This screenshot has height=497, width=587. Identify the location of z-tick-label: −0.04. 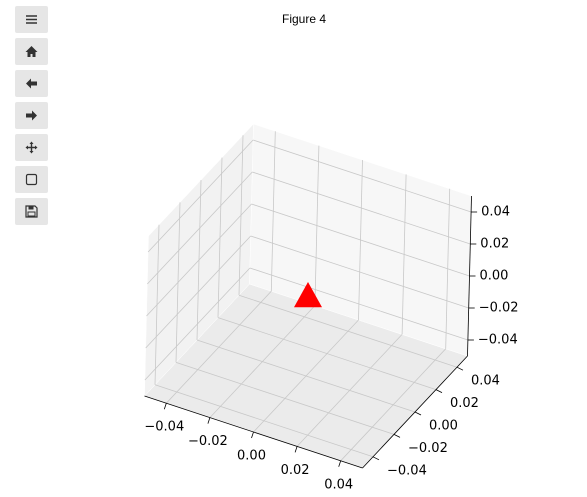
(498, 340).